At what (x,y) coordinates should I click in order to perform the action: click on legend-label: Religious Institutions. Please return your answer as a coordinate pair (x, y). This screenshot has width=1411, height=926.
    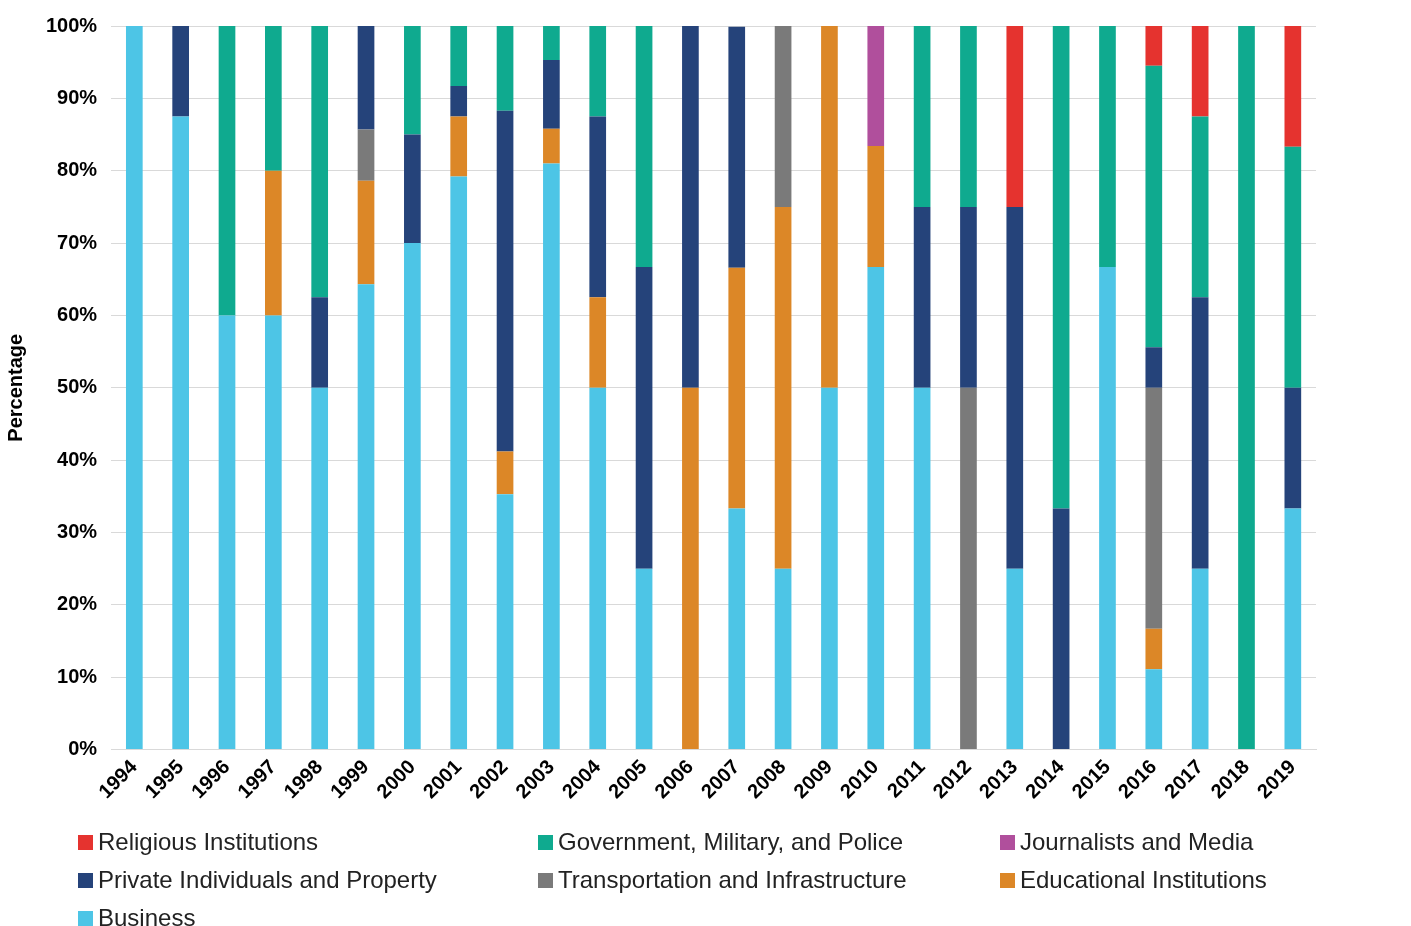
    Looking at the image, I should click on (208, 842).